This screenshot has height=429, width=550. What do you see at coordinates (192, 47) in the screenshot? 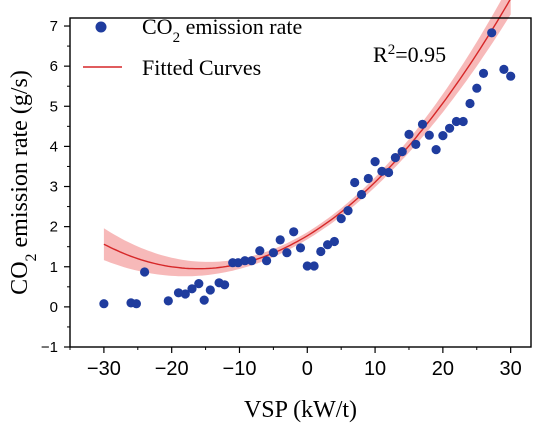
I see `legend: CO2 emission rate Fitted Curves` at bounding box center [192, 47].